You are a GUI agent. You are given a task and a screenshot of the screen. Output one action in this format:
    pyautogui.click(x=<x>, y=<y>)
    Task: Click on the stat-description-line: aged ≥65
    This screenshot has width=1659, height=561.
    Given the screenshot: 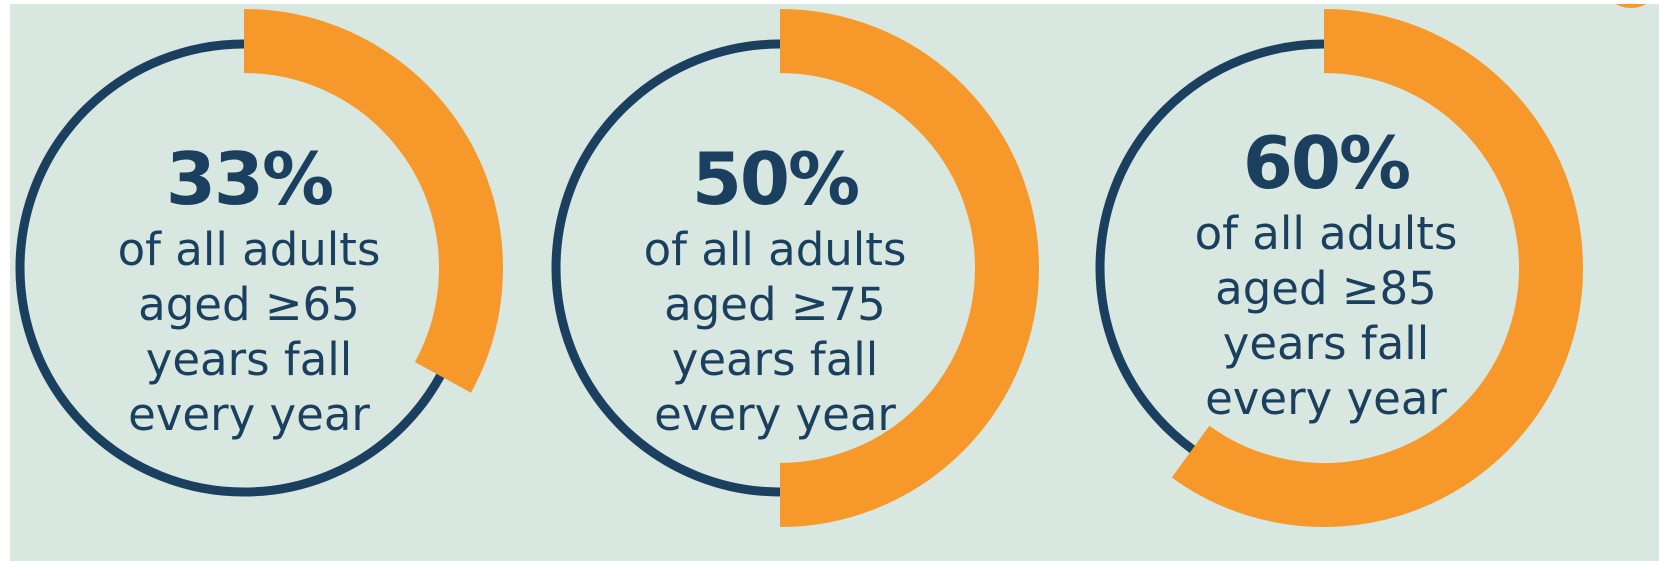 What is the action you would take?
    pyautogui.click(x=249, y=304)
    